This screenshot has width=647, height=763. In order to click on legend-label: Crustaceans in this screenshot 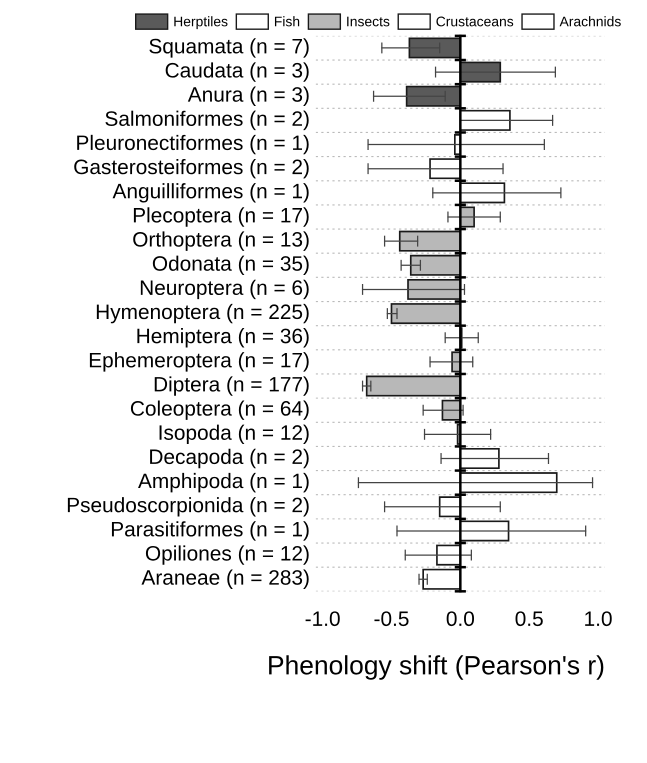, I will do `click(475, 21)`.